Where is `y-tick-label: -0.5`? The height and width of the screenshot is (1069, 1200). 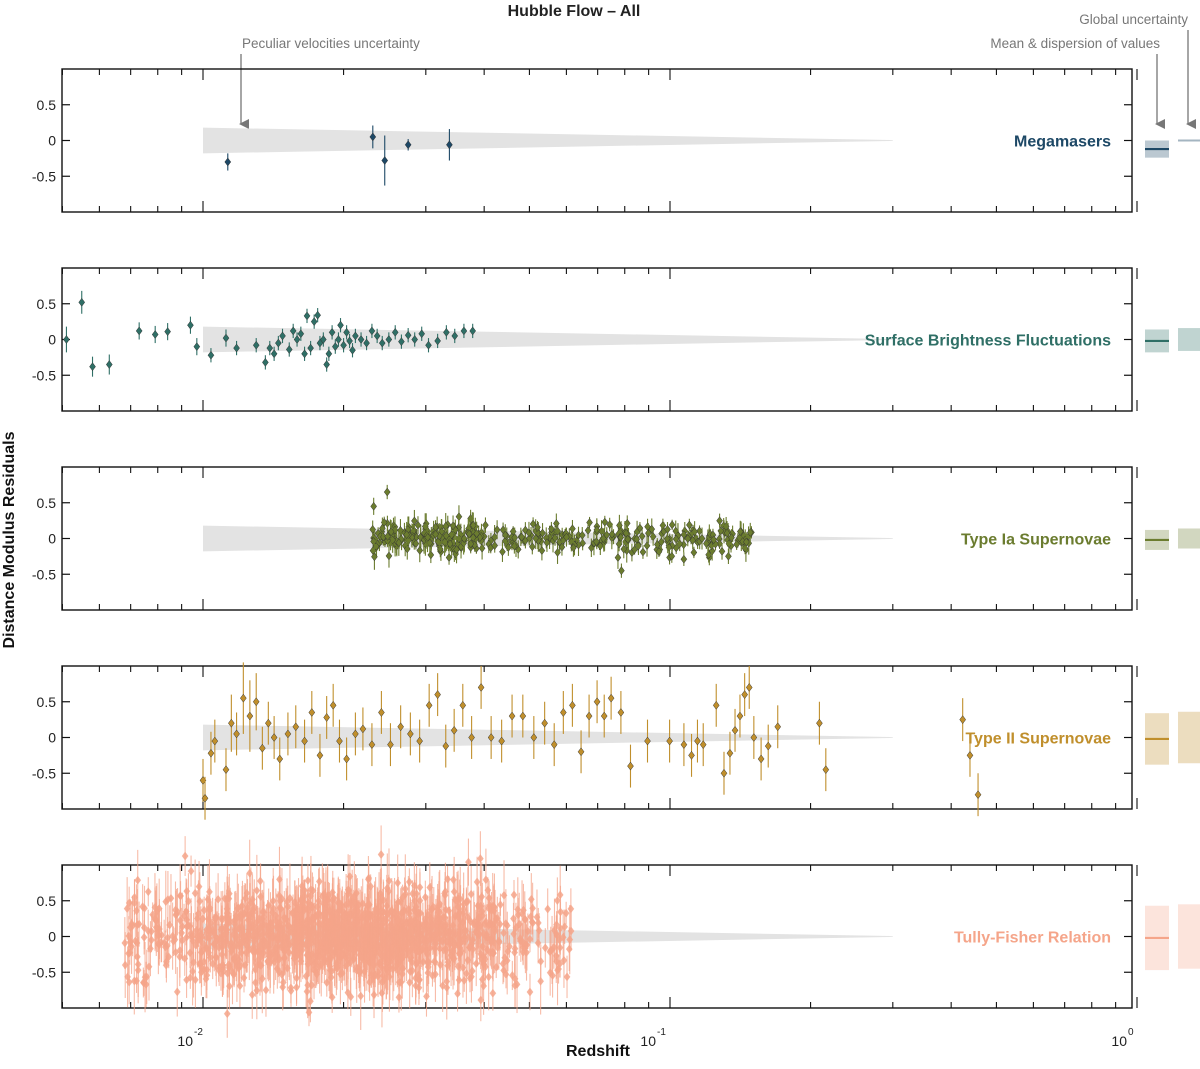
y-tick-label: -0.5 is located at coordinates (44, 176).